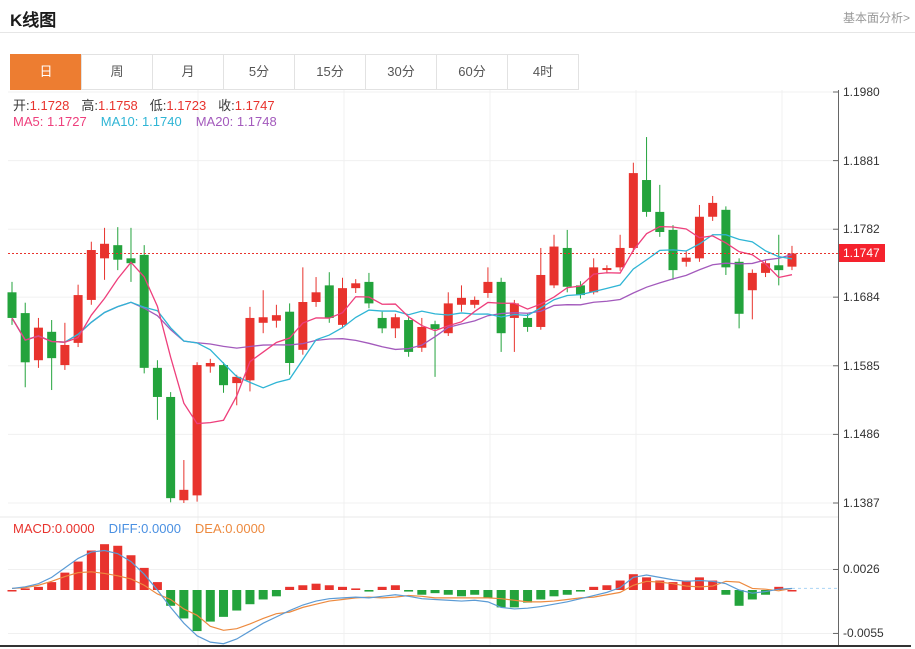 Image resolution: width=915 pixels, height=649 pixels. Describe the element at coordinates (861, 160) in the screenshot. I see `y-axis-label: 1.1881` at that location.